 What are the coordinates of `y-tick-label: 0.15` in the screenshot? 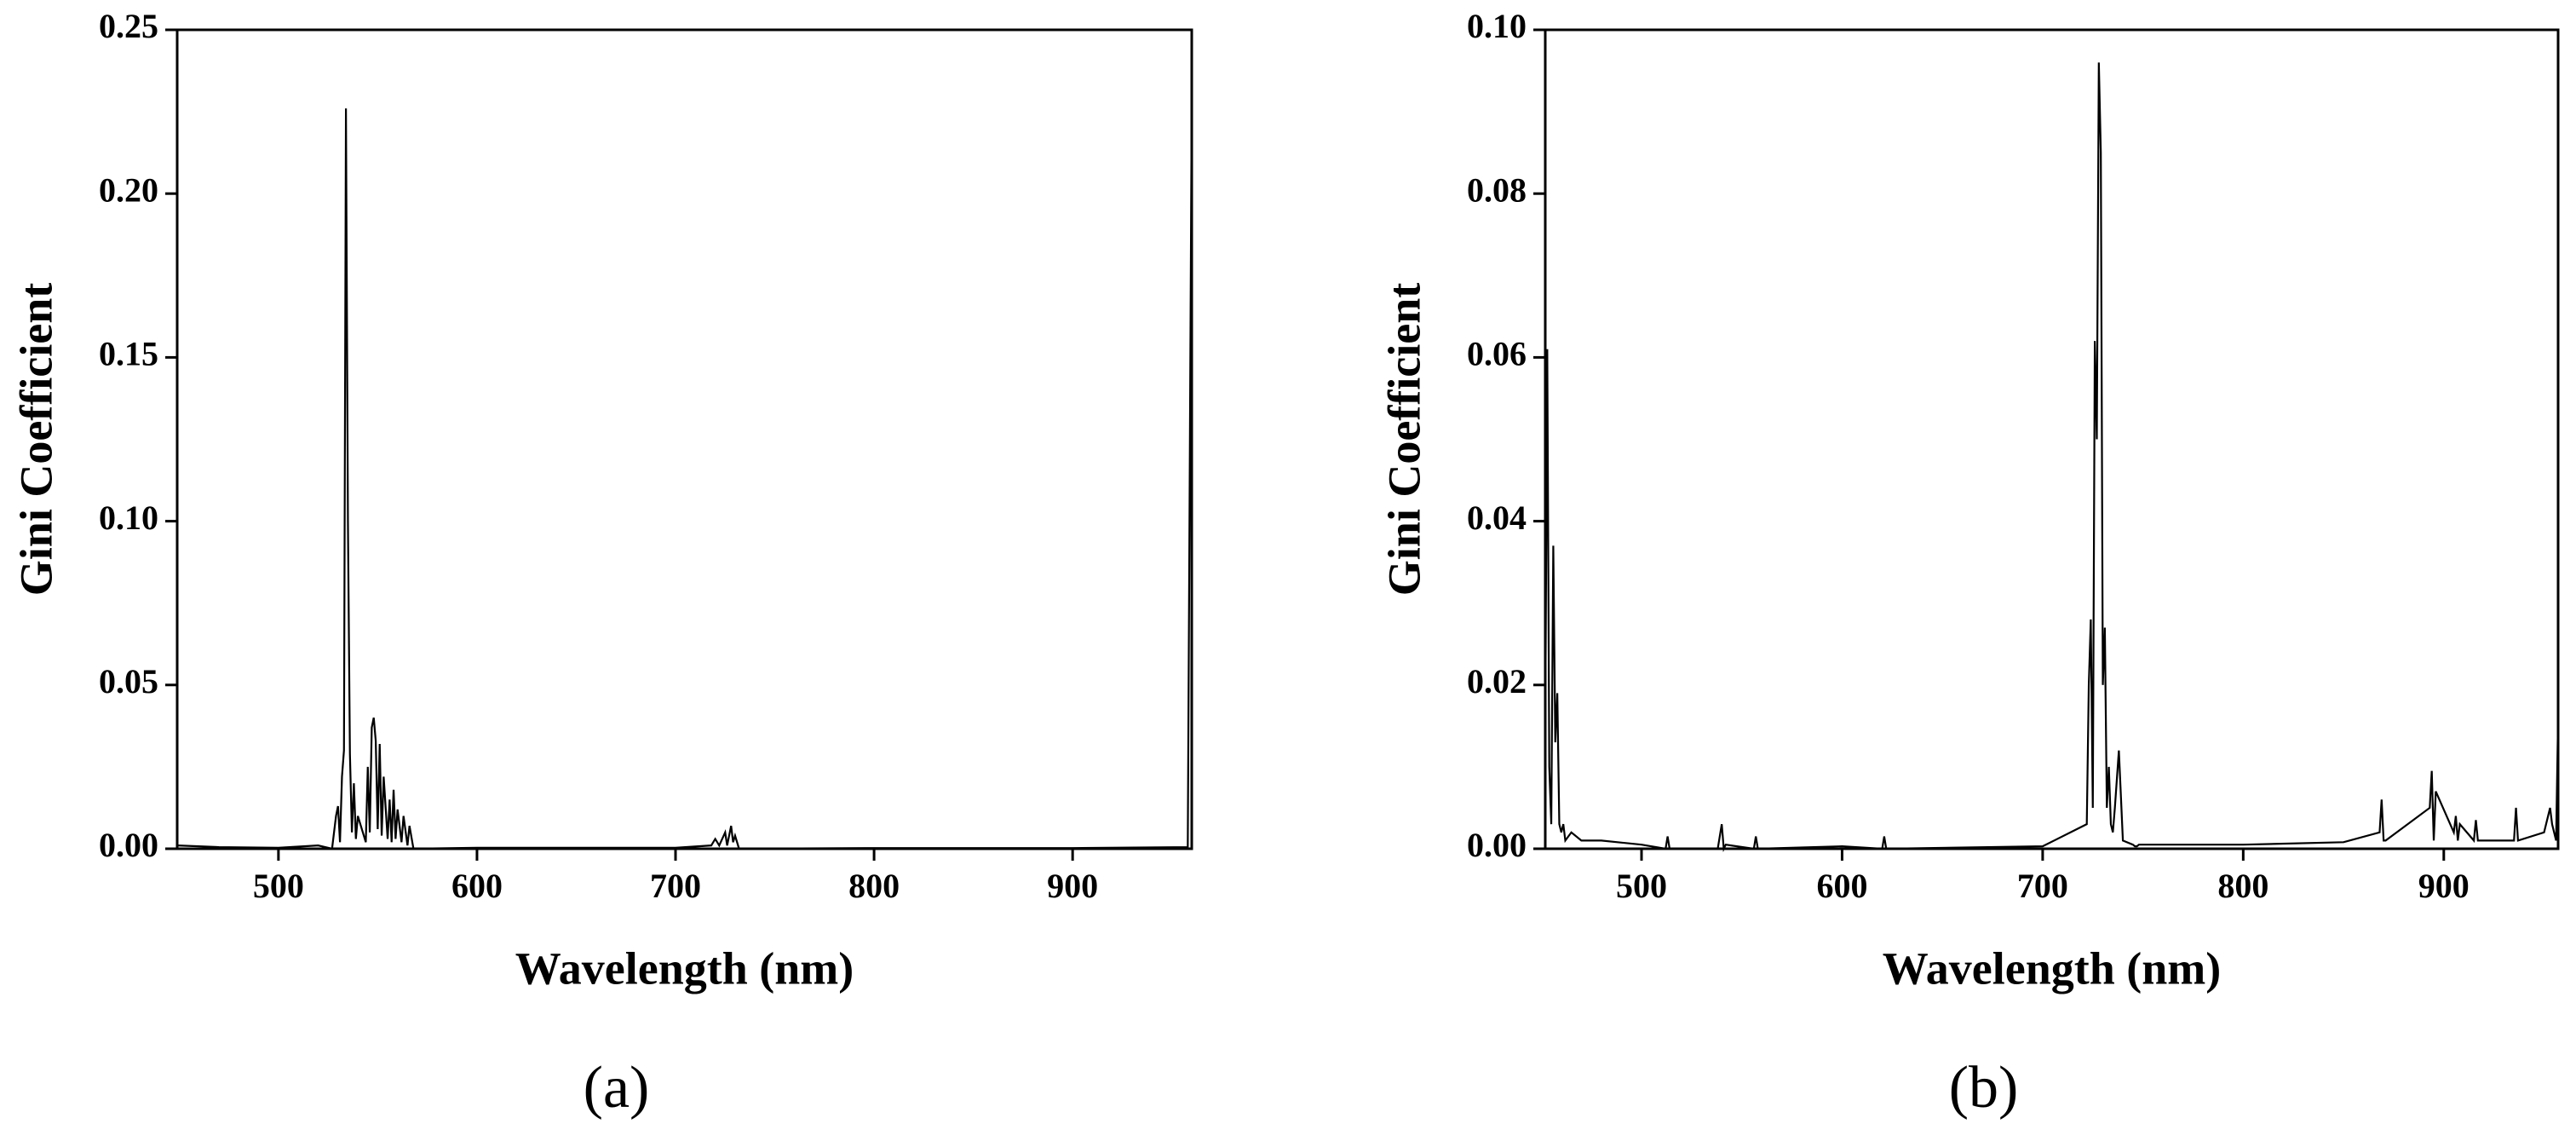 It's located at (128, 354).